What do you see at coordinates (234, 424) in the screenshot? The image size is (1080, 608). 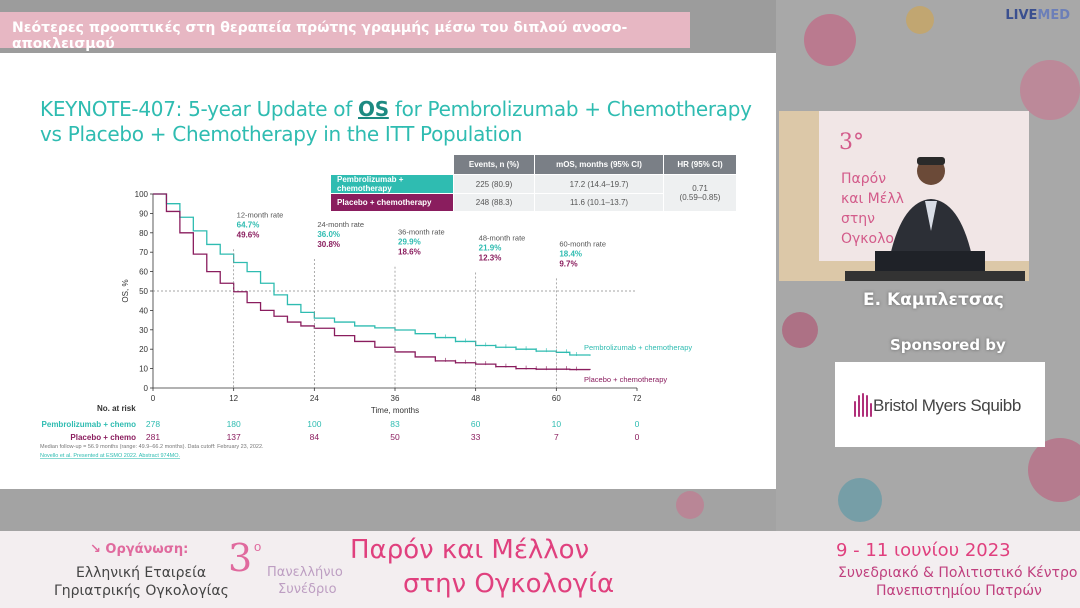 I see `at-risk-value: 180` at bounding box center [234, 424].